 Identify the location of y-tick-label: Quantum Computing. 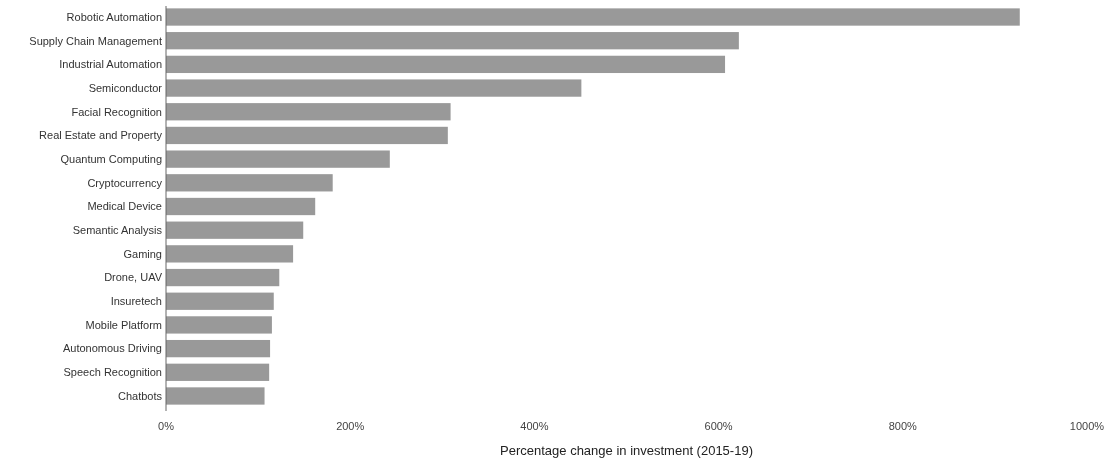
(111, 158).